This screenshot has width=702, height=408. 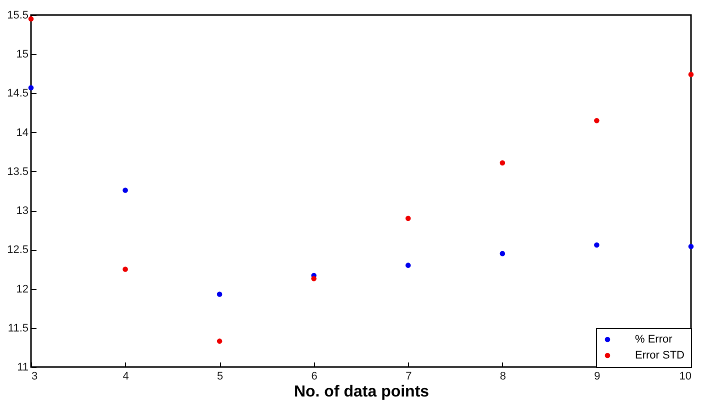 What do you see at coordinates (22, 132) in the screenshot?
I see `y-tick-label: 14` at bounding box center [22, 132].